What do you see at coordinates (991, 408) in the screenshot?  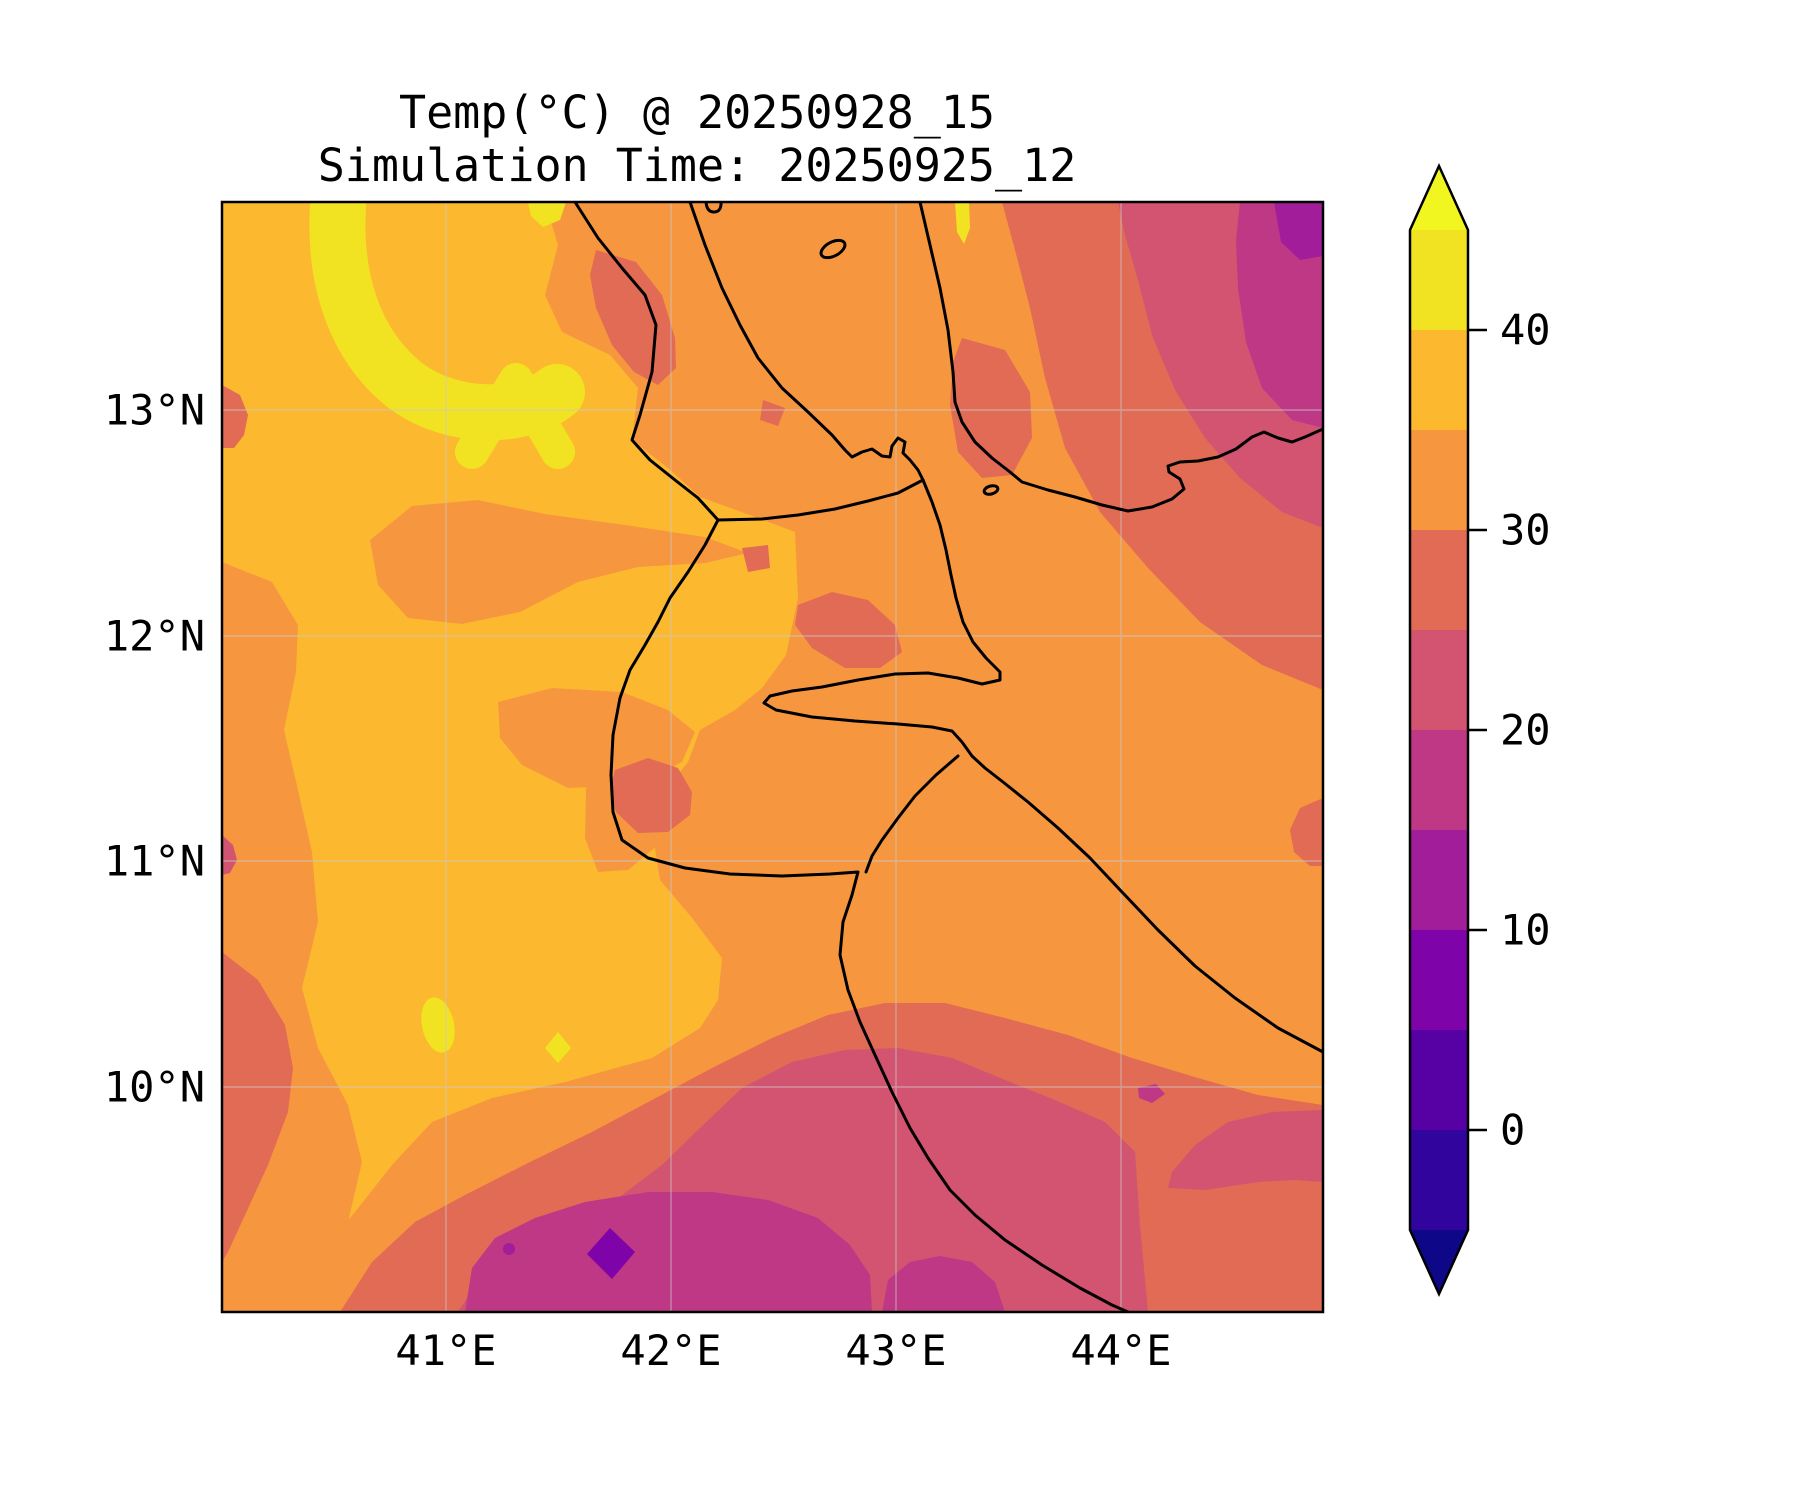 I see `contour-band-25-30-yemen-coast-blob` at bounding box center [991, 408].